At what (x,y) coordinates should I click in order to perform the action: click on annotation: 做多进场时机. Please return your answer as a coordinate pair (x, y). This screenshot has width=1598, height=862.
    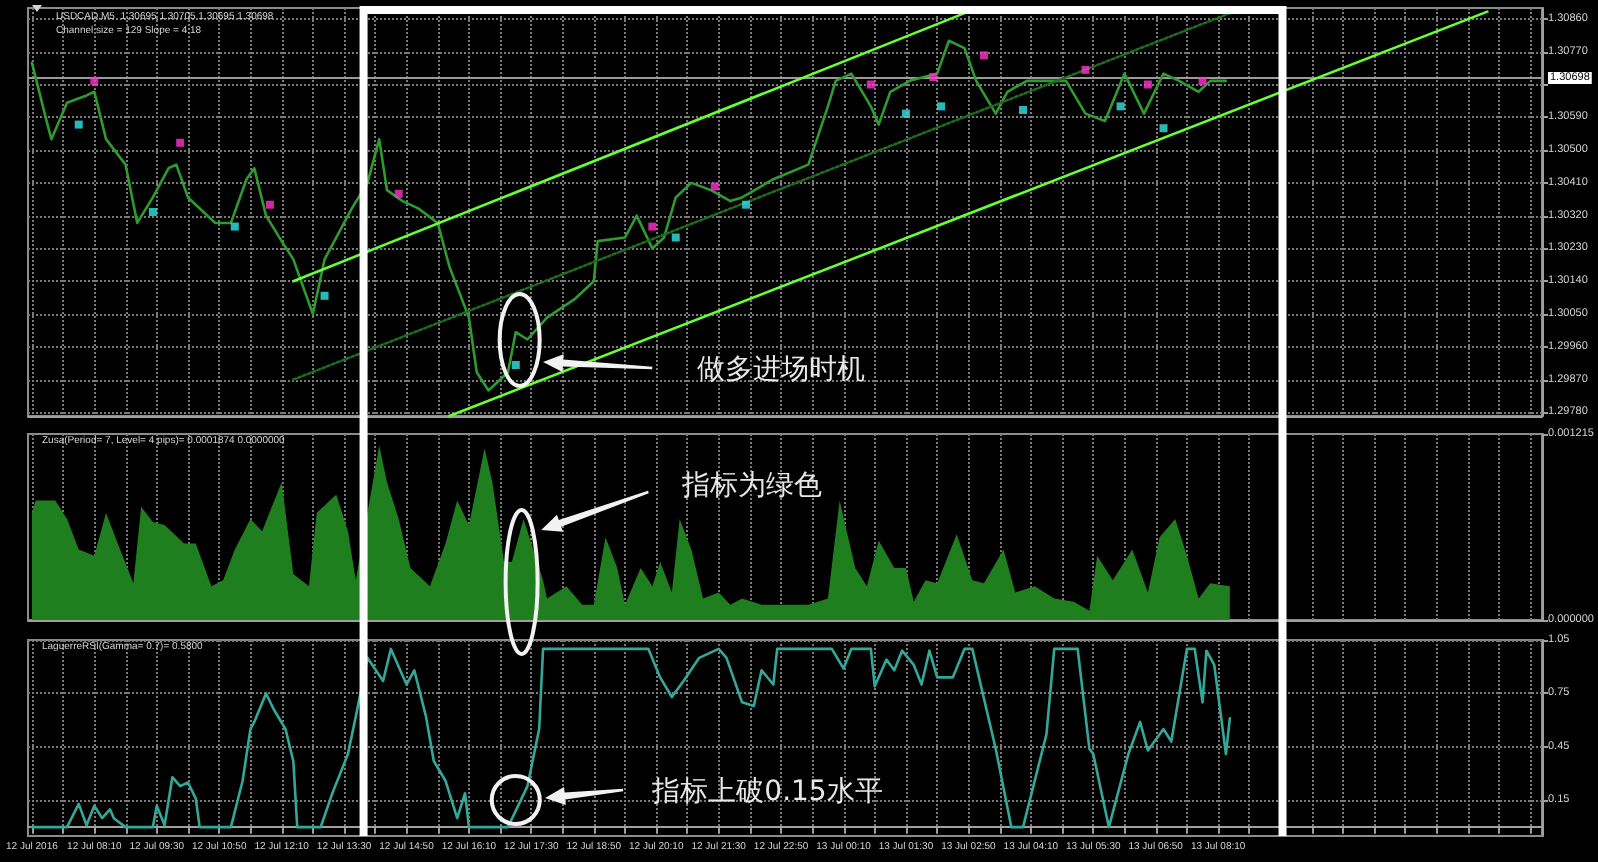
    Looking at the image, I should click on (781, 369).